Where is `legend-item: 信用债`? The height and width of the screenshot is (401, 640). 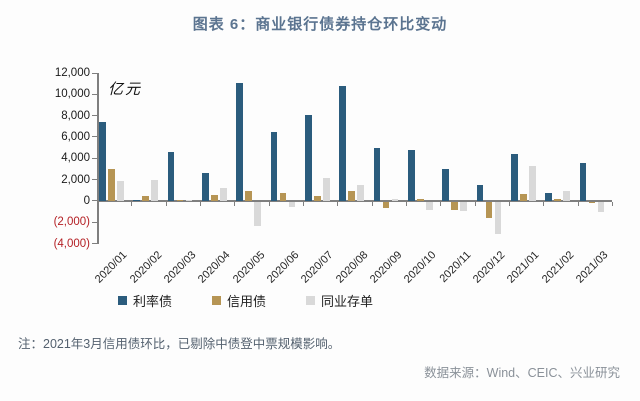
legend-item: 信用债 is located at coordinates (239, 300).